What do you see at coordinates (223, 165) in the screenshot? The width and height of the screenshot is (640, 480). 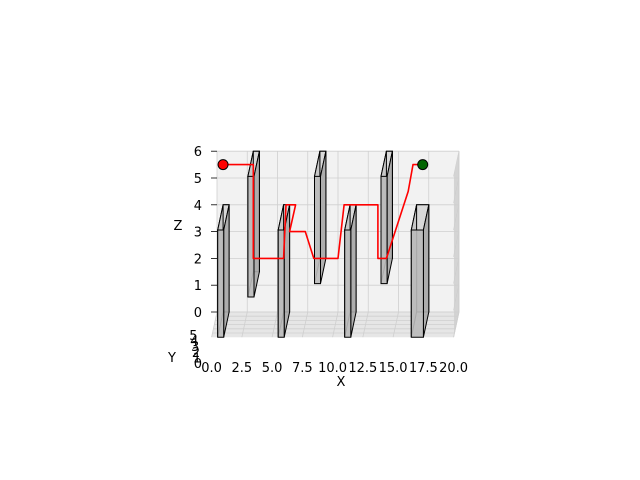 I see `start-marker` at bounding box center [223, 165].